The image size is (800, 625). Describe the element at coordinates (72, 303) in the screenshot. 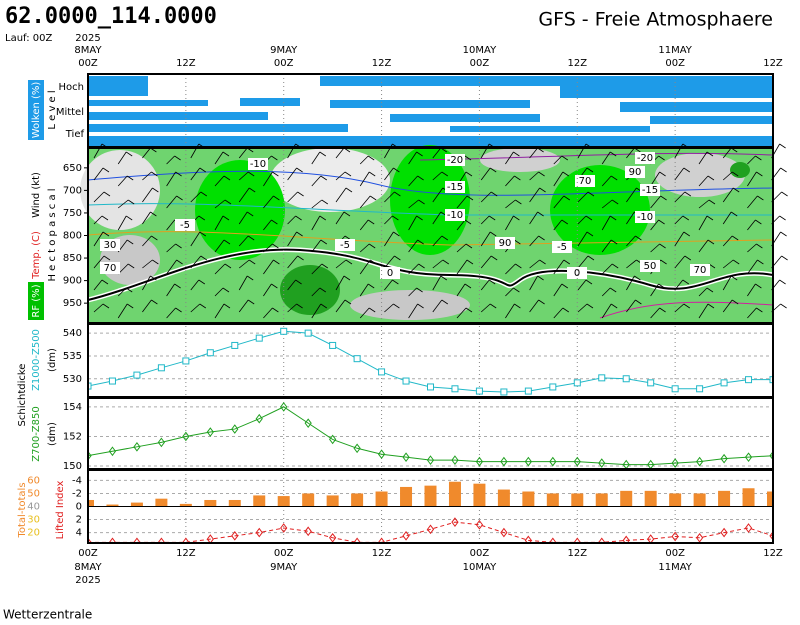

I see `y-tick-label: 950` at that location.